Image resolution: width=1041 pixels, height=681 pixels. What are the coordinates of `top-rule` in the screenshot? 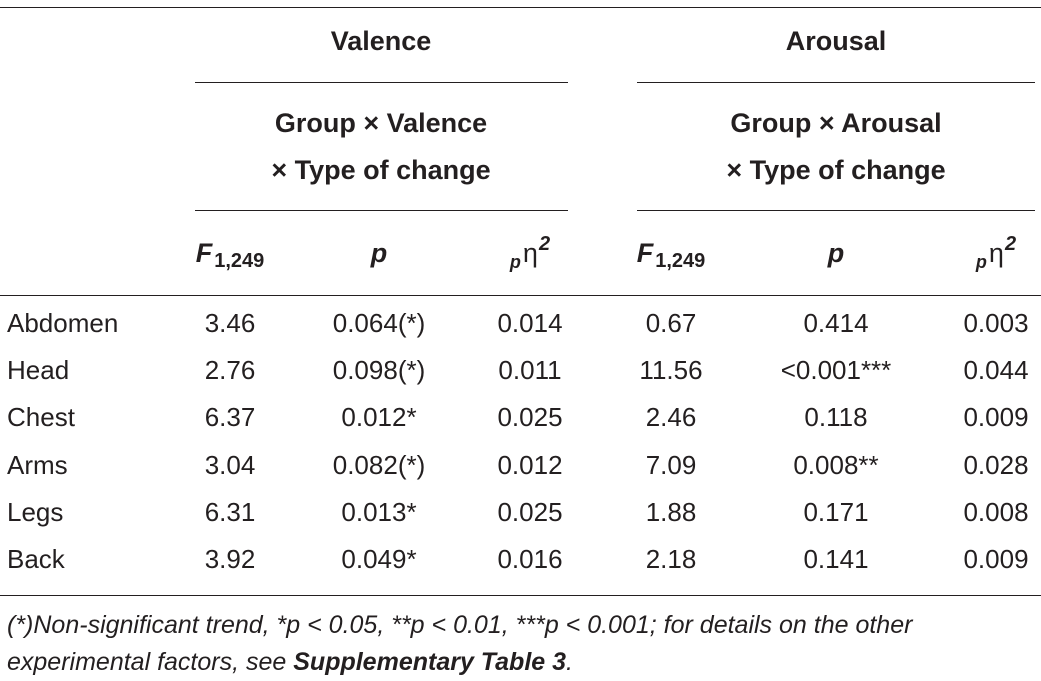 It's located at (520, 7).